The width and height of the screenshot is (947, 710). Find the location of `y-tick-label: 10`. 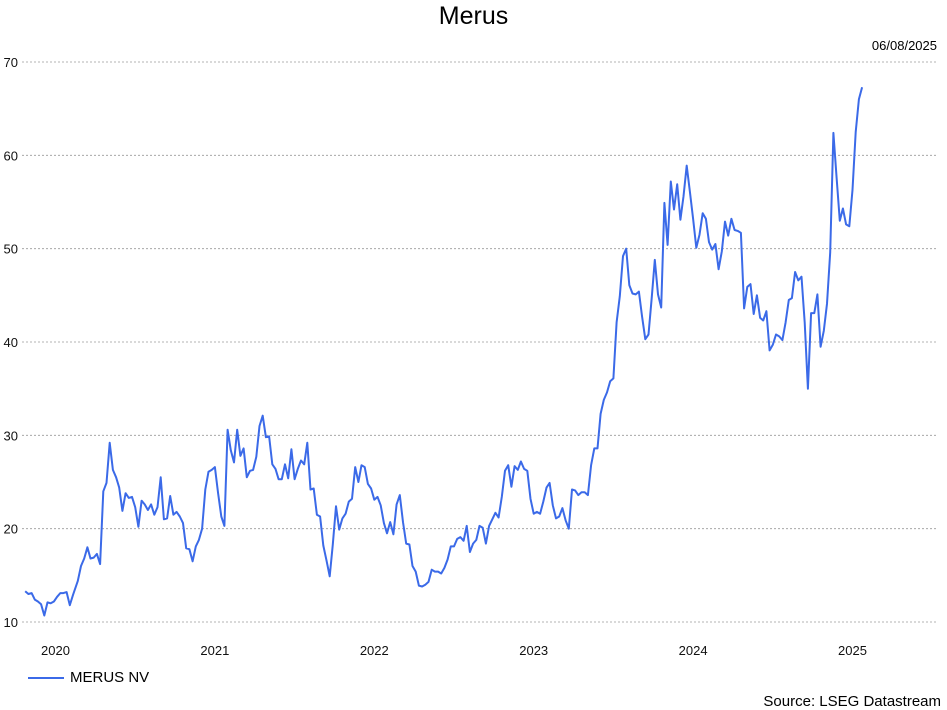

y-tick-label: 10 is located at coordinates (11, 622).